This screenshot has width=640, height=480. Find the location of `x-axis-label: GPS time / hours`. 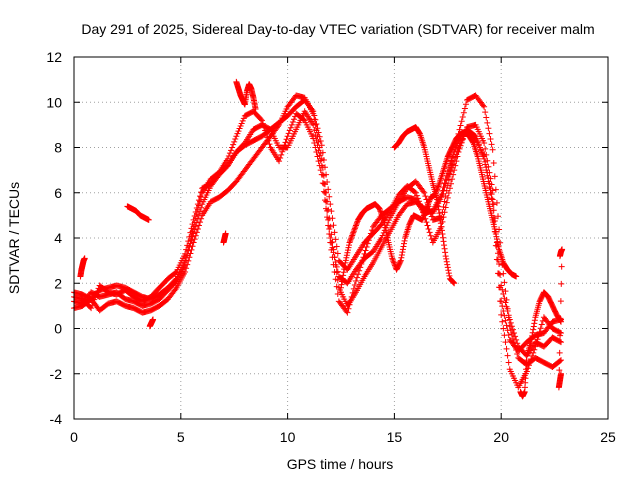

x-axis-label: GPS time / hours is located at coordinates (340, 464).